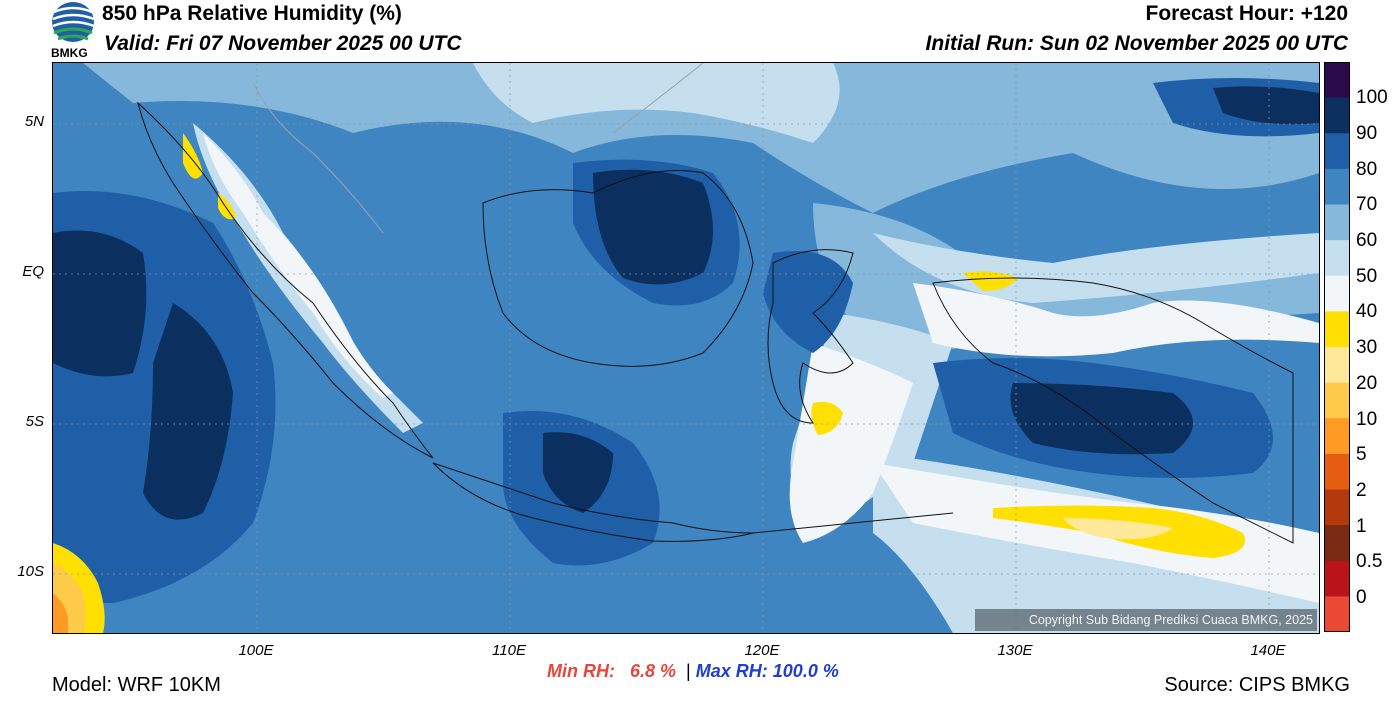  What do you see at coordinates (581, 671) in the screenshot?
I see `min-rh-label: Min RH:` at bounding box center [581, 671].